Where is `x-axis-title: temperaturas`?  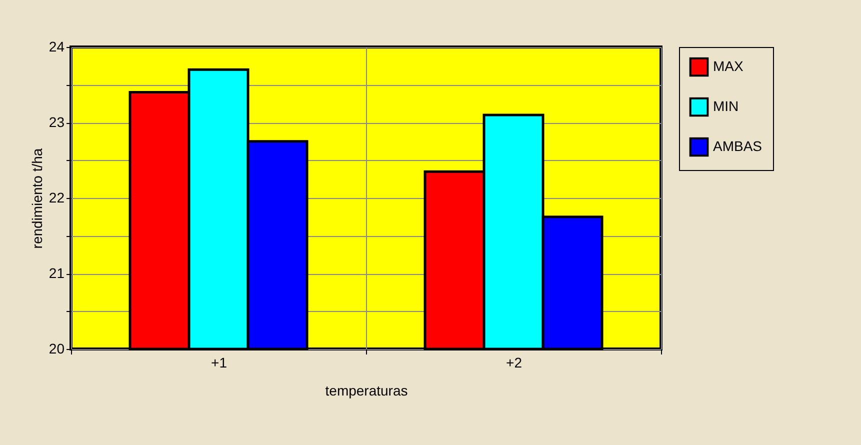
x-axis-title: temperaturas is located at coordinates (366, 390).